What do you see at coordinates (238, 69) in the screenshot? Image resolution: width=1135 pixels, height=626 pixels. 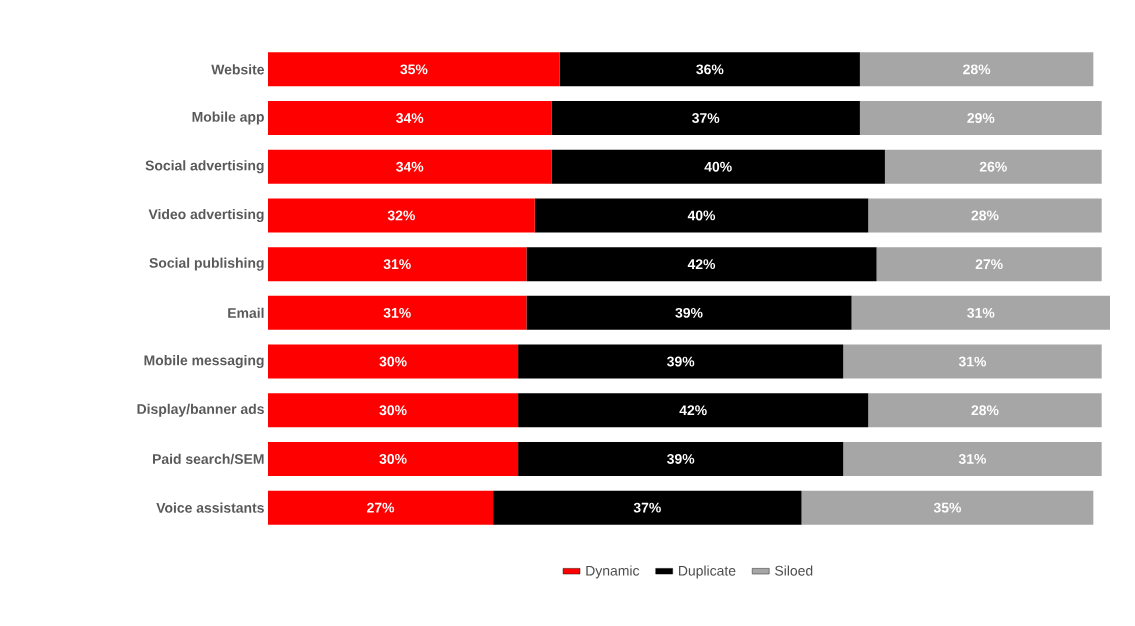 I see `y-tick-label: Website` at bounding box center [238, 69].